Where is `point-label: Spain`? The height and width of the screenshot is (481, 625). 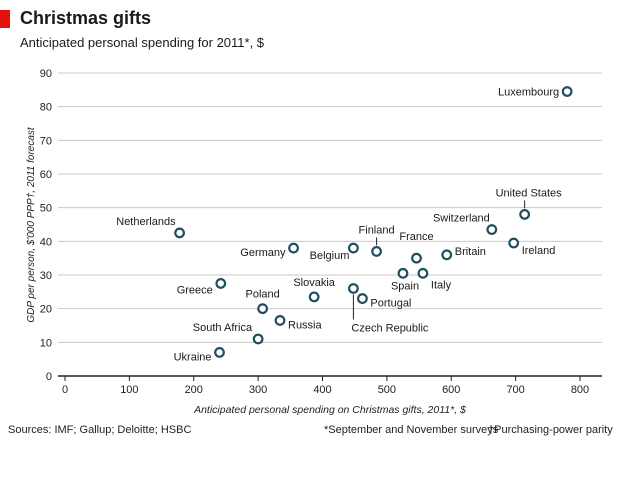
point-label: Spain is located at coordinates (405, 286).